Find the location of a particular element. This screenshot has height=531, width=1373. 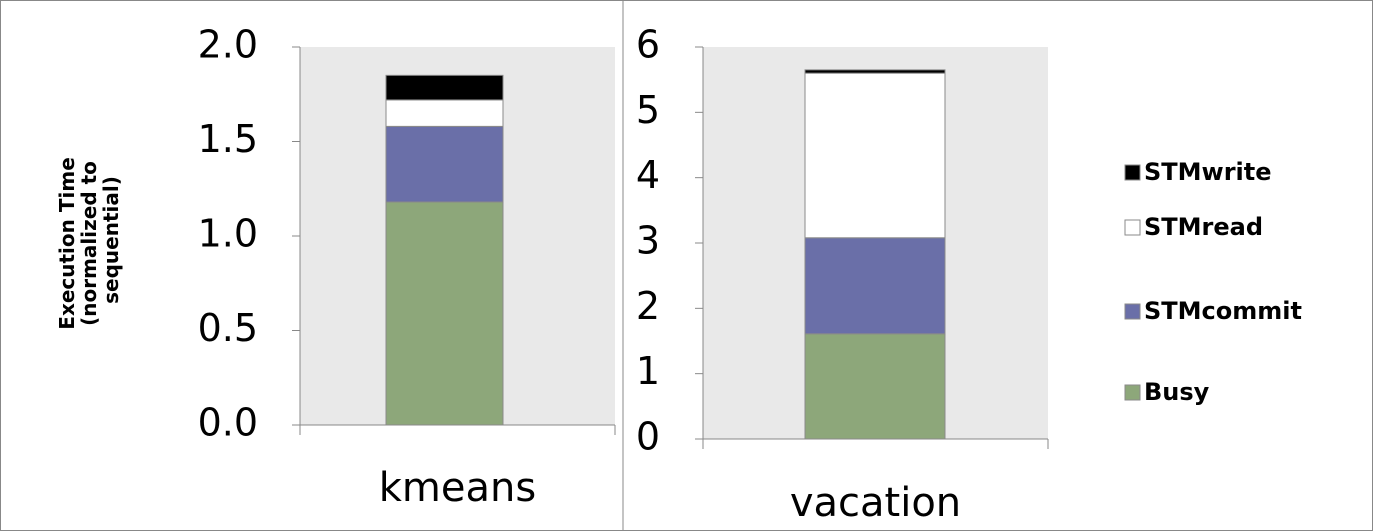

y-tick-label: 5 is located at coordinates (648, 110).